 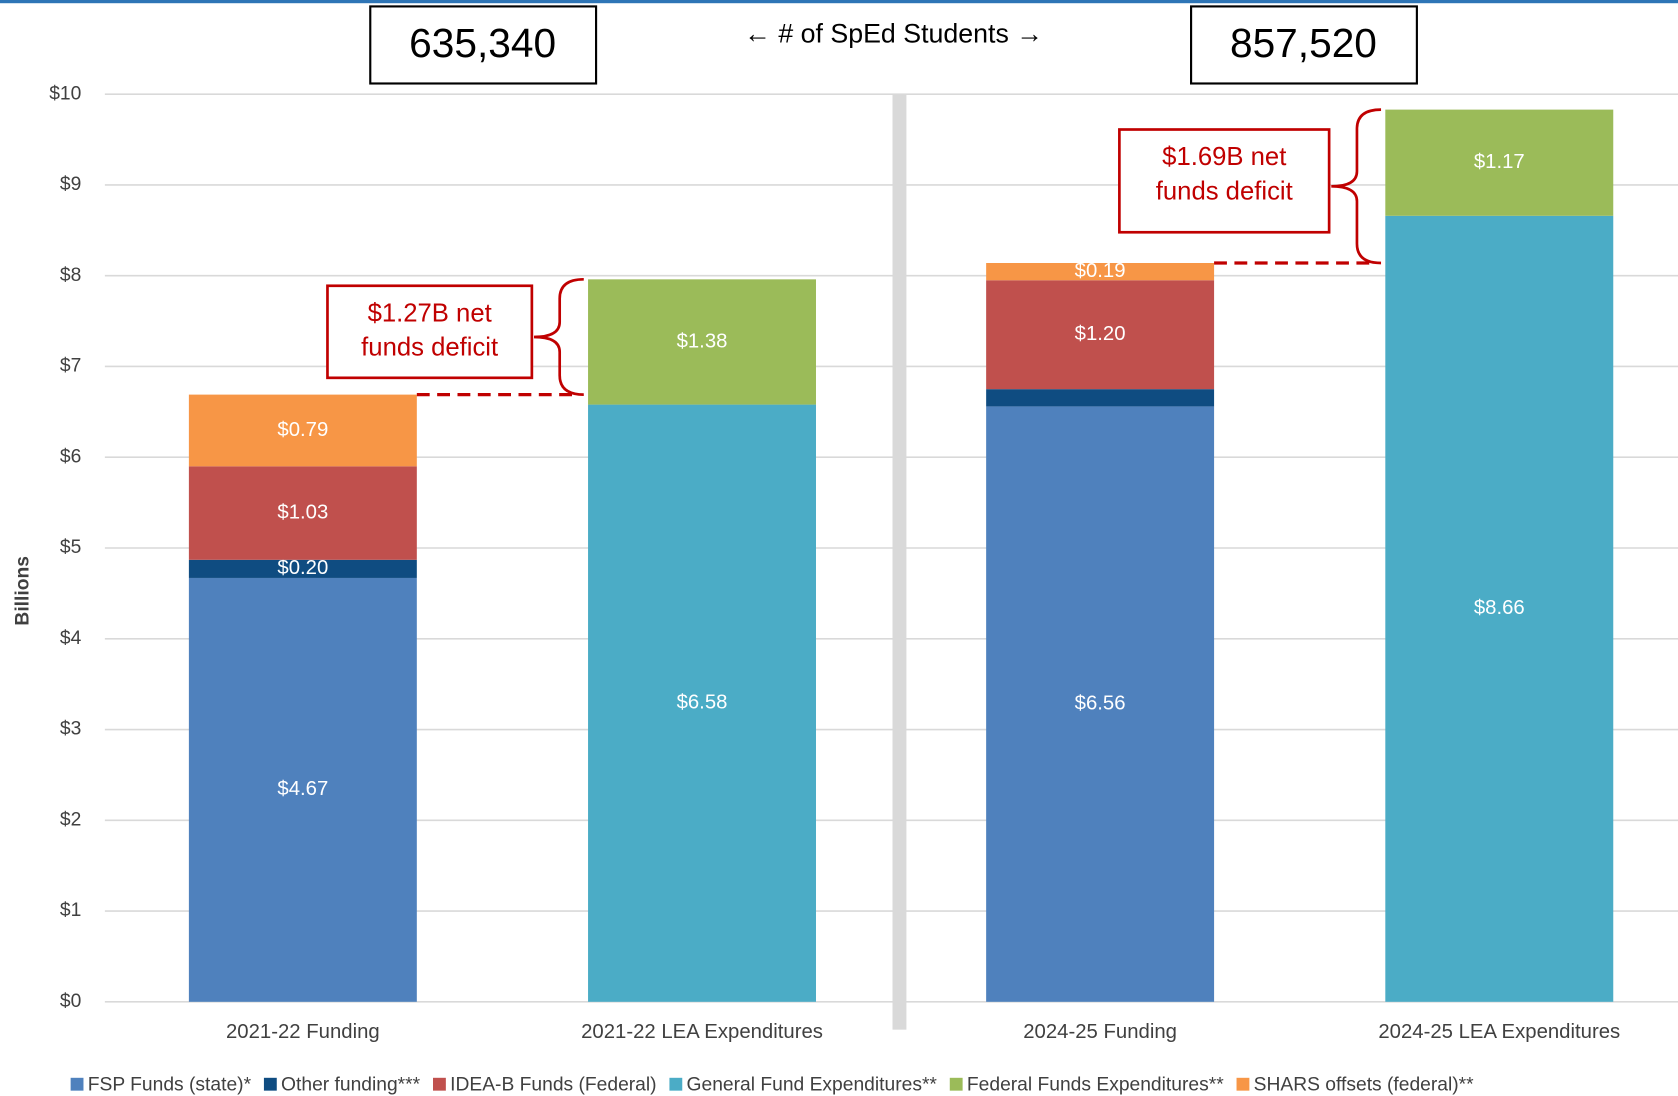 I want to click on data-label: $4.67, so click(x=302, y=789).